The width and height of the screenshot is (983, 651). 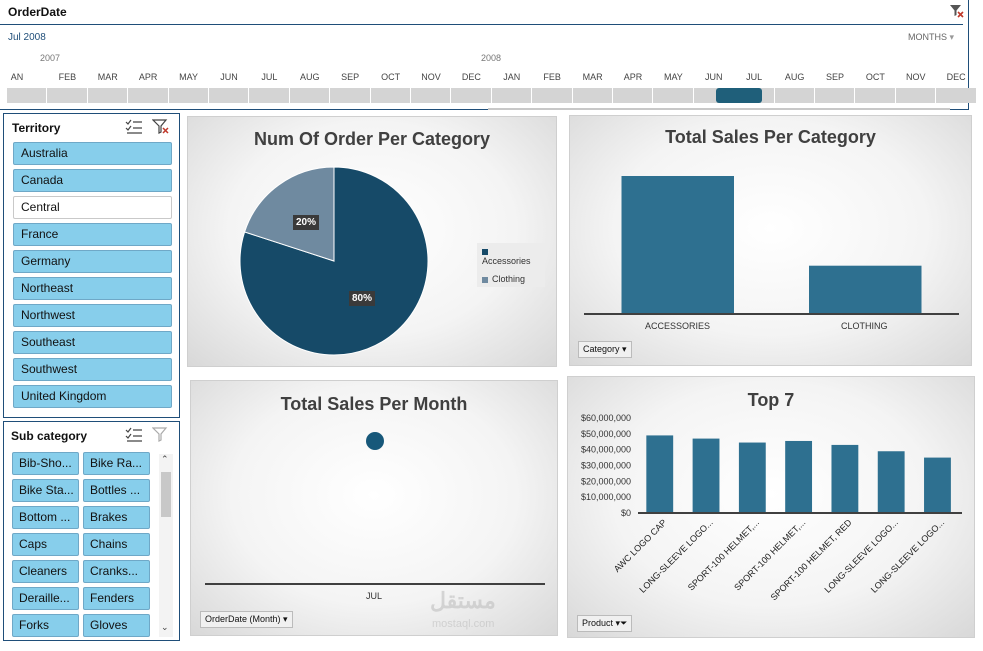 What do you see at coordinates (606, 481) in the screenshot?
I see `y-tick-label: $20,000,000` at bounding box center [606, 481].